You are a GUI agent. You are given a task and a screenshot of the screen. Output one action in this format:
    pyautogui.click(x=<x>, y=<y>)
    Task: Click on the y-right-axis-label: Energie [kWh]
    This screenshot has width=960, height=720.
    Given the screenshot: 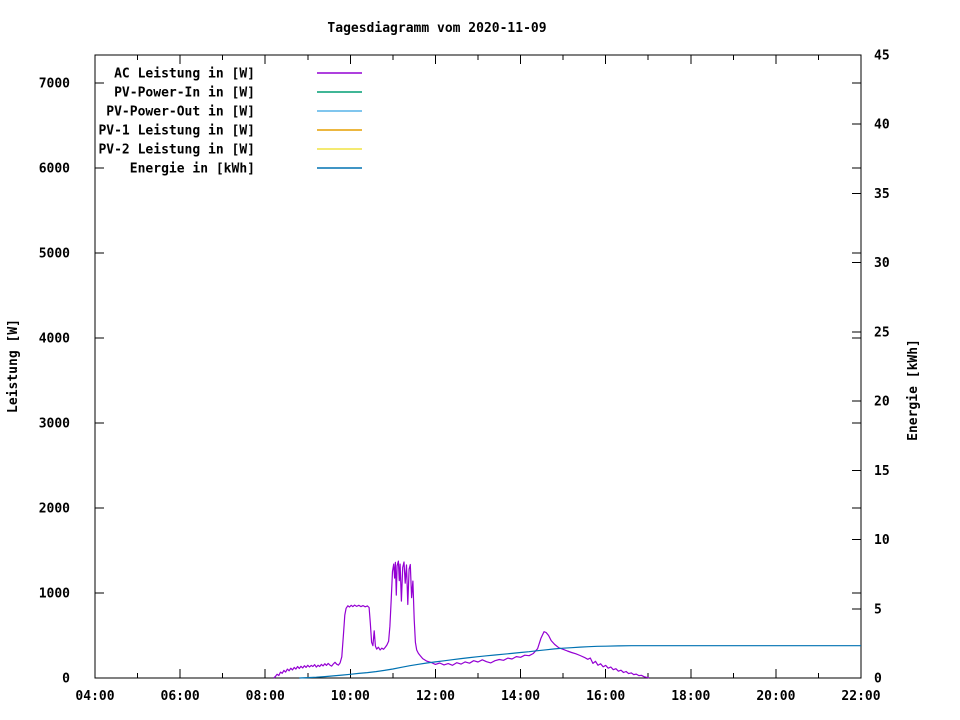 What is the action you would take?
    pyautogui.click(x=913, y=390)
    